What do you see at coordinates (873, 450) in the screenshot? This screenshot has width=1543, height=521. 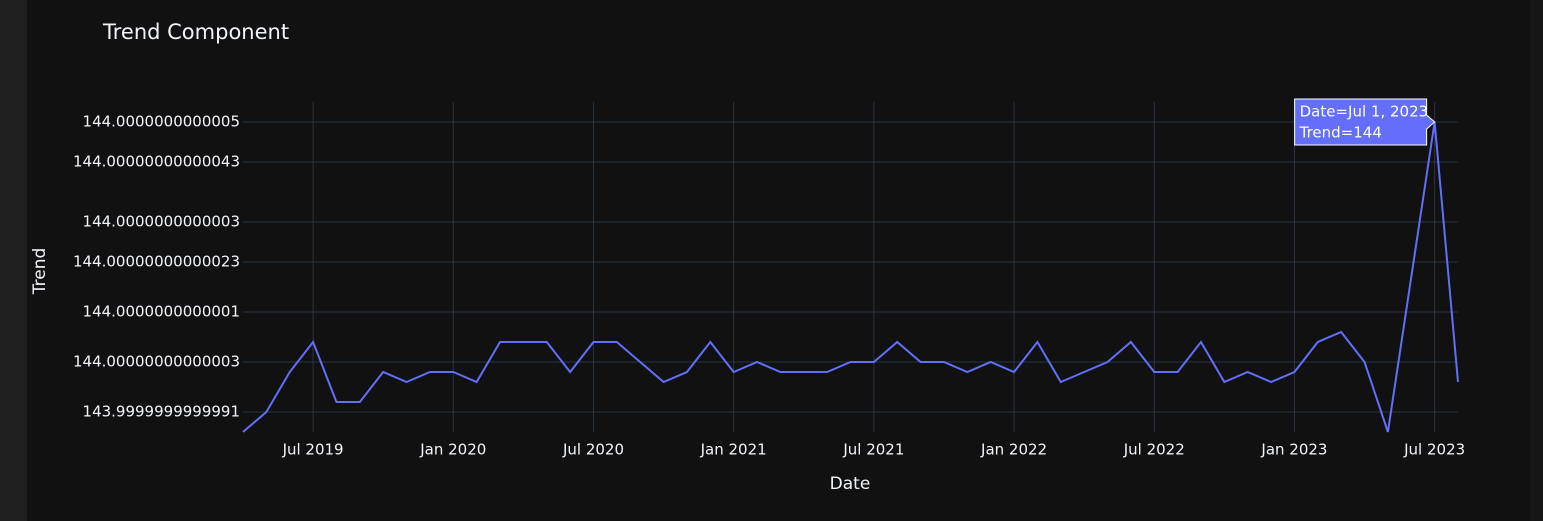 I see `x-tick-label: Jul 2021` at bounding box center [873, 450].